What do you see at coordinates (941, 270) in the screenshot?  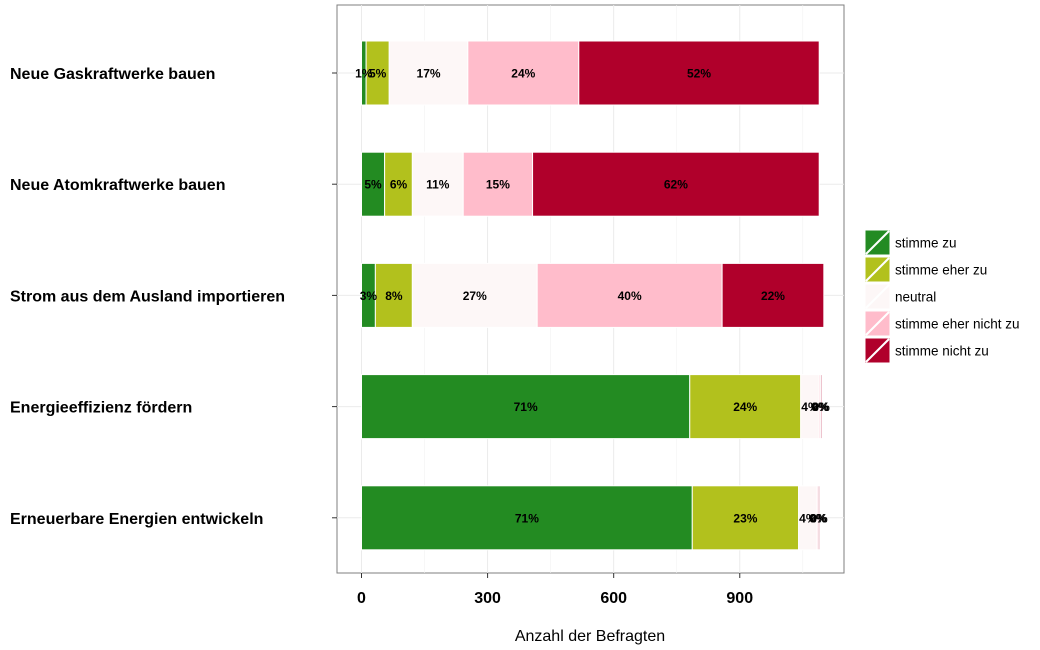 I see `legend-label: stimme eher zu` at bounding box center [941, 270].